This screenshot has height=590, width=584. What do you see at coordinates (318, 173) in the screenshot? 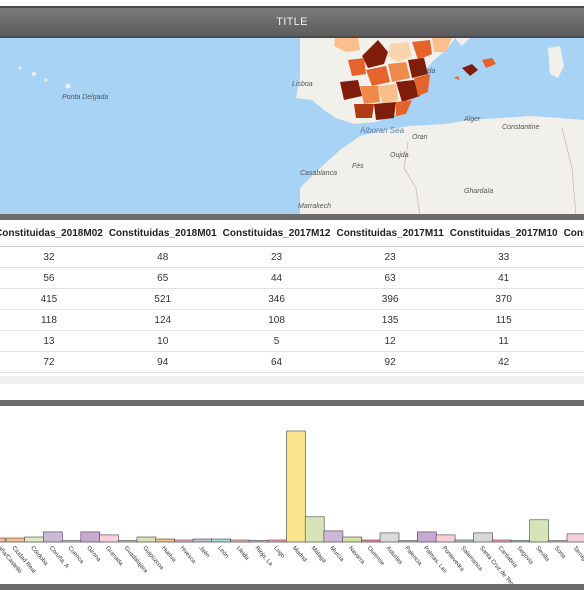
I see `label-casablanca: Casablanca` at bounding box center [318, 173].